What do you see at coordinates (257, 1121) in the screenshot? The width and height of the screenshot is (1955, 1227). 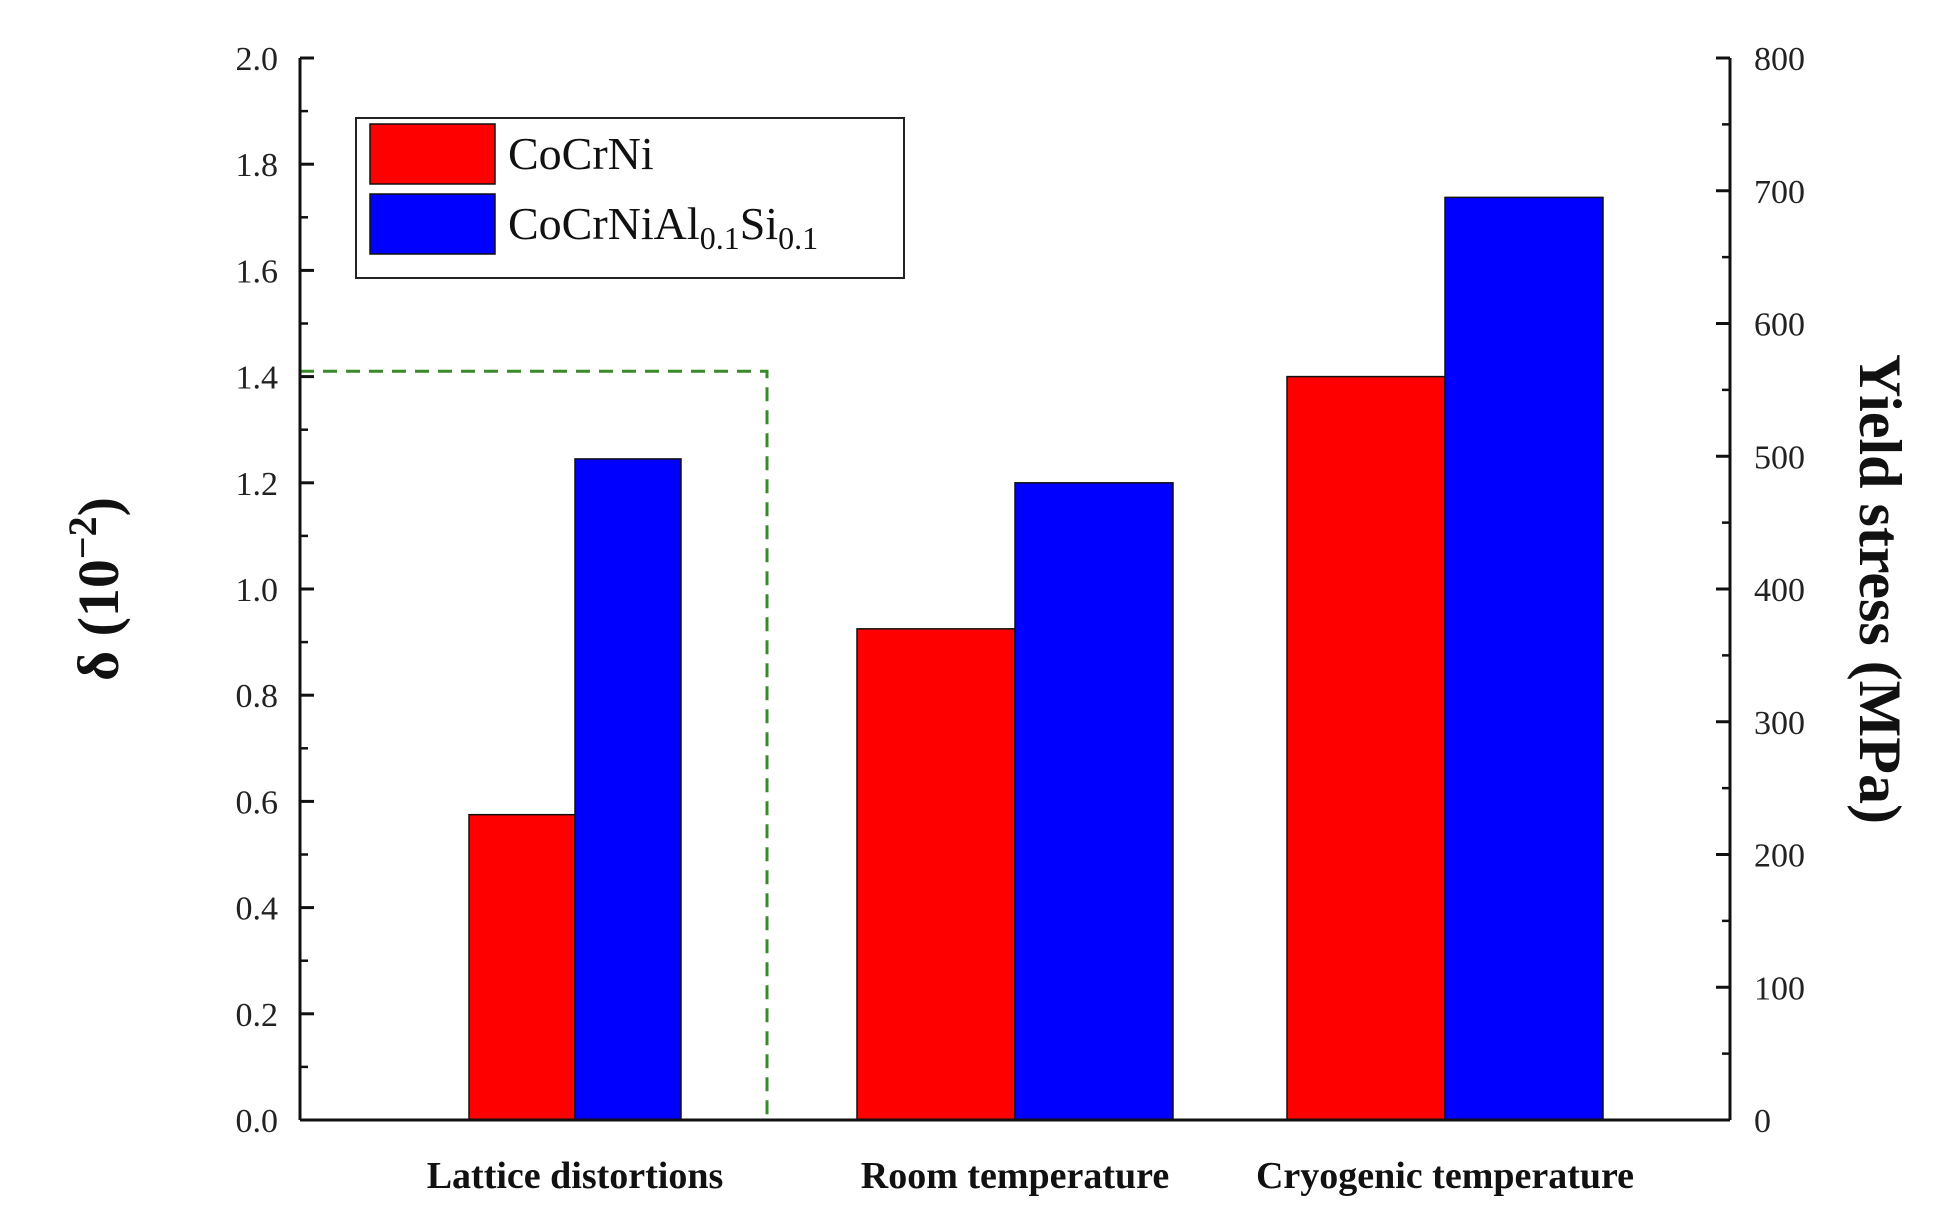 I see `left-tick-label: 0.0` at bounding box center [257, 1121].